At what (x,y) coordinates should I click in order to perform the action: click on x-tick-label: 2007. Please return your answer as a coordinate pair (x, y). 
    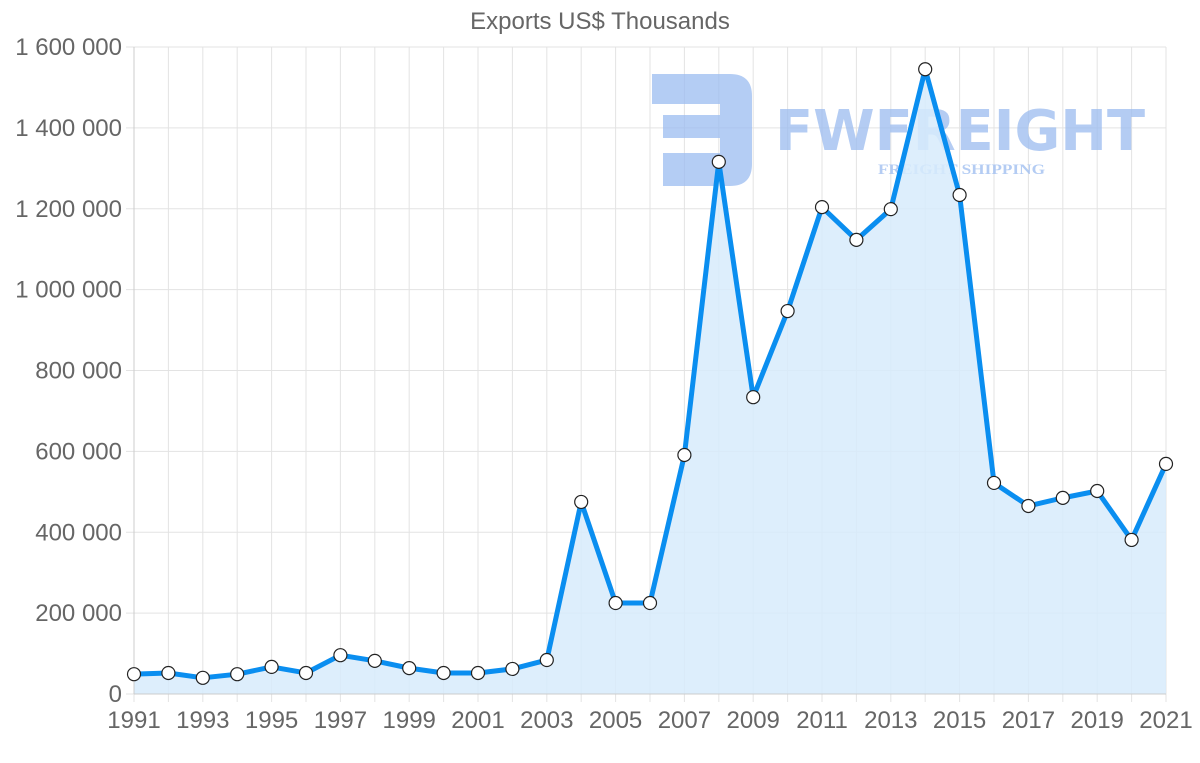
    Looking at the image, I should click on (684, 720).